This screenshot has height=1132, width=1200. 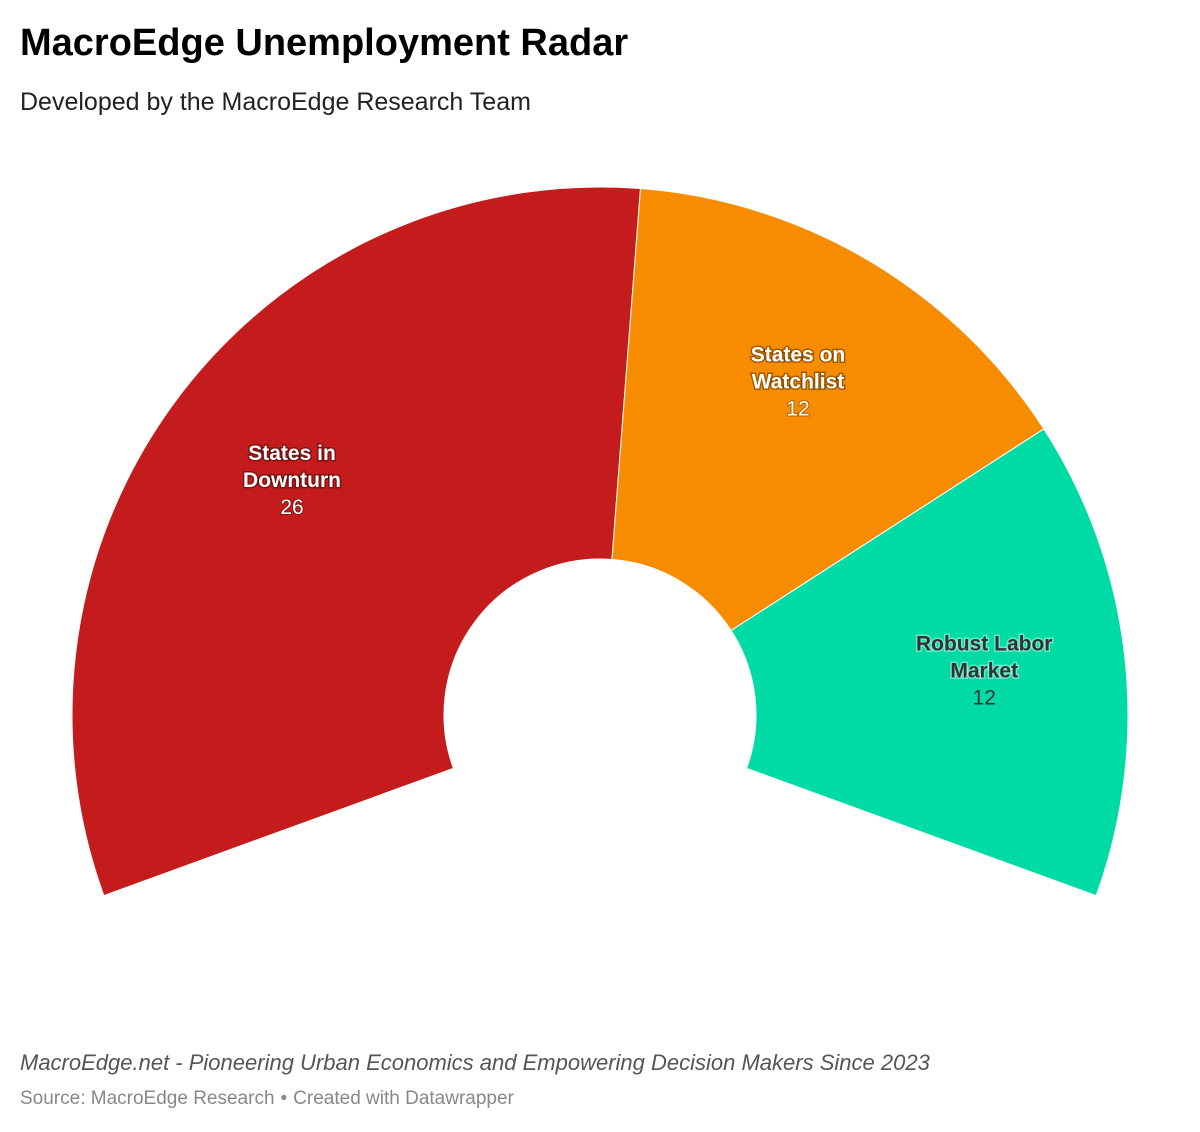 I want to click on source-text: Source: MacroEdge Research, so click(x=147, y=1098).